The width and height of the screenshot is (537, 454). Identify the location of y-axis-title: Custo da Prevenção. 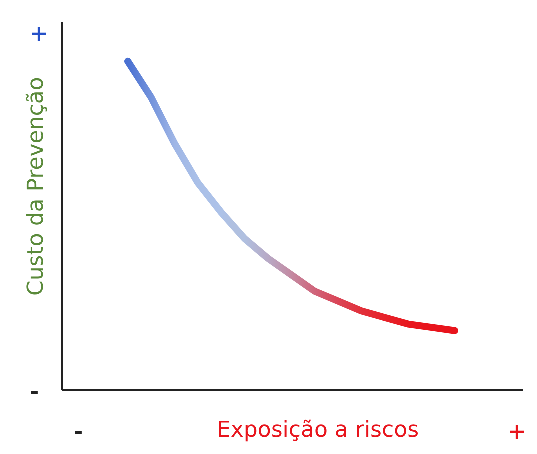
(36, 186).